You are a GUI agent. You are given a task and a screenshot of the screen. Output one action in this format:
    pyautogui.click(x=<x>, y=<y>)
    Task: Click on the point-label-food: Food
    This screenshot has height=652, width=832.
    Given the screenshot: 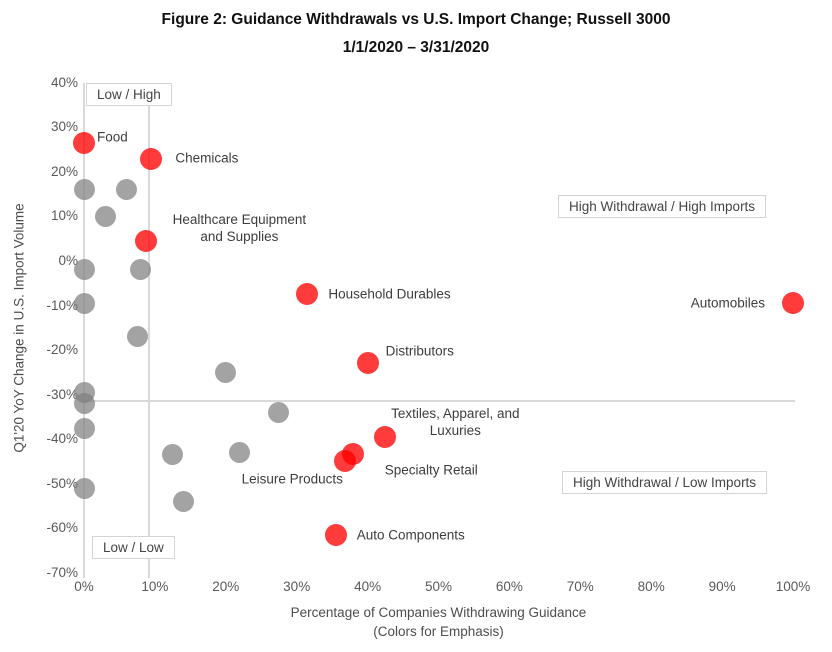 What is the action you would take?
    pyautogui.click(x=112, y=137)
    